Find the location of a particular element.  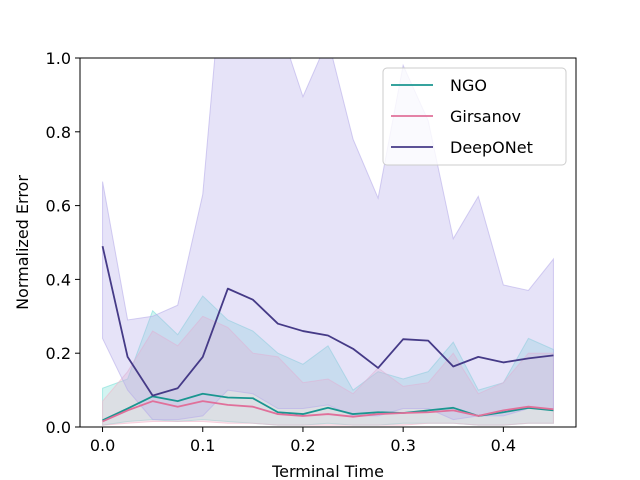

legend: NGO Girsanov DeepONet is located at coordinates (474, 116).